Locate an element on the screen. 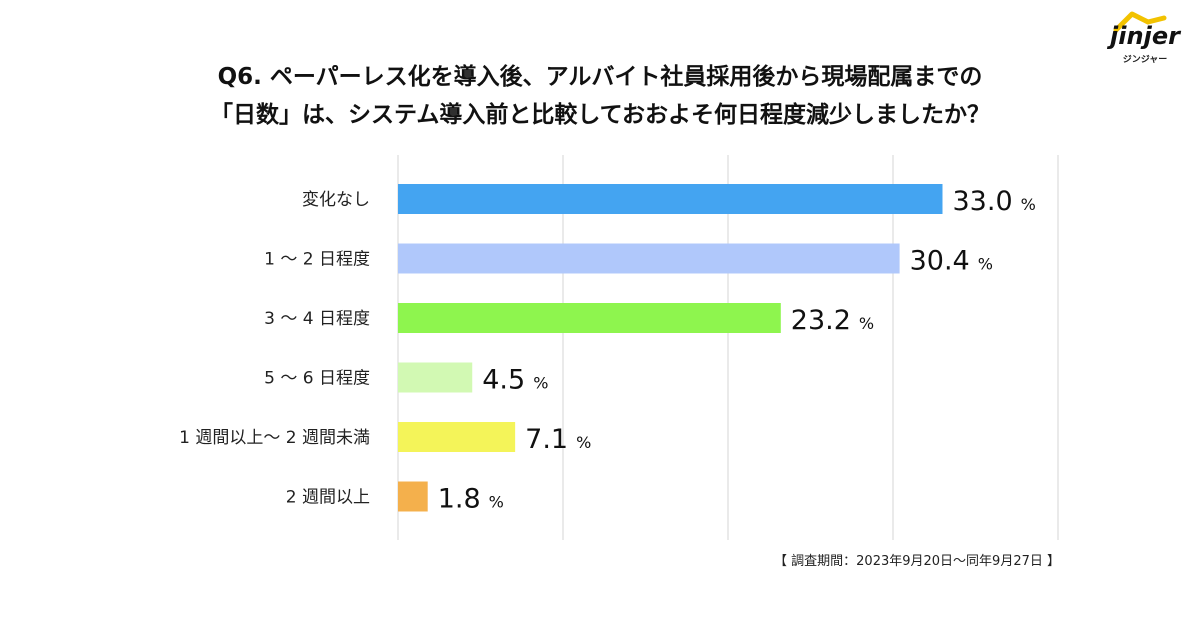  category-label-4: 1 週間以上〜 2 週間未満 is located at coordinates (274, 438).